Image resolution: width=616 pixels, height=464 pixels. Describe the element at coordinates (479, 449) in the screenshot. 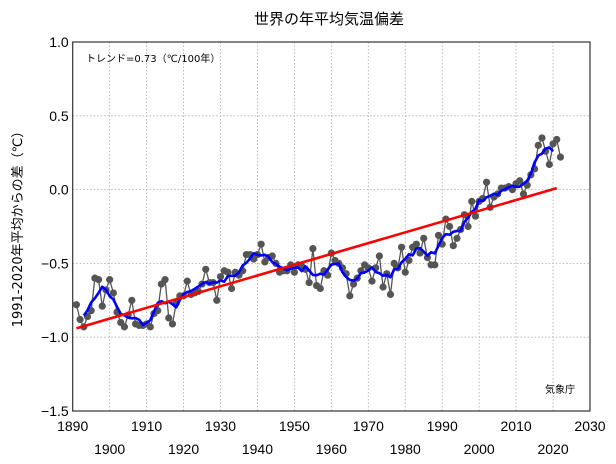

I see `x-tick-label: 2000` at that location.